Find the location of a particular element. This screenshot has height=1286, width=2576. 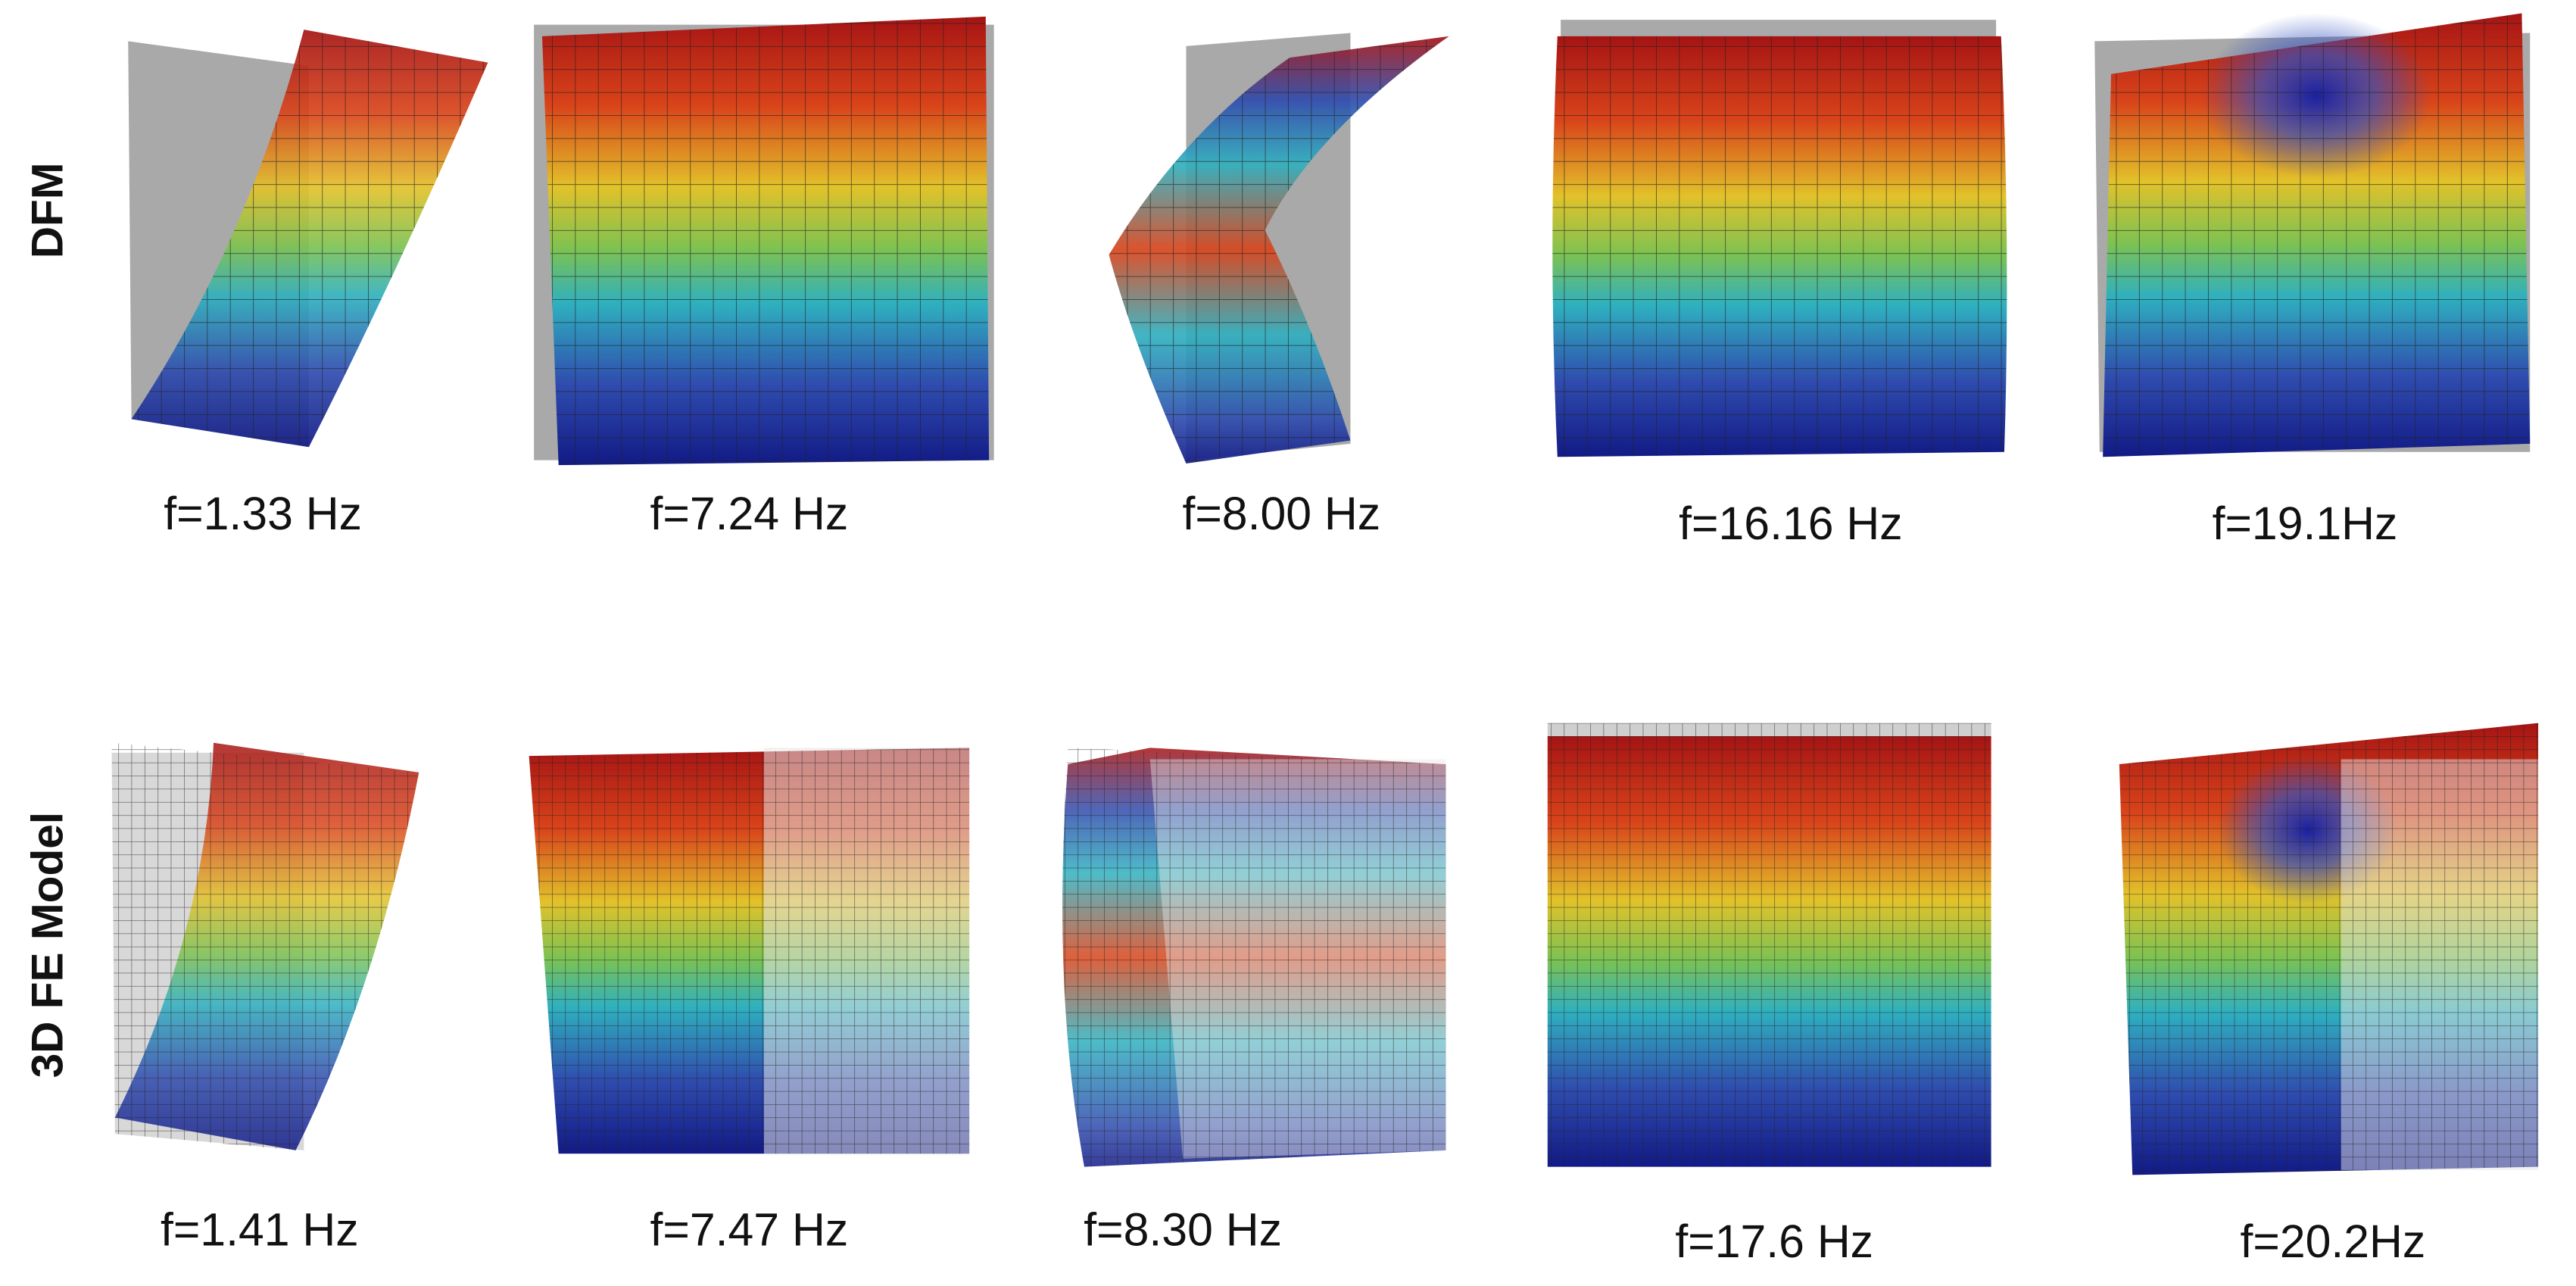

frequency-label: f=1.33 Hz is located at coordinates (263, 513).